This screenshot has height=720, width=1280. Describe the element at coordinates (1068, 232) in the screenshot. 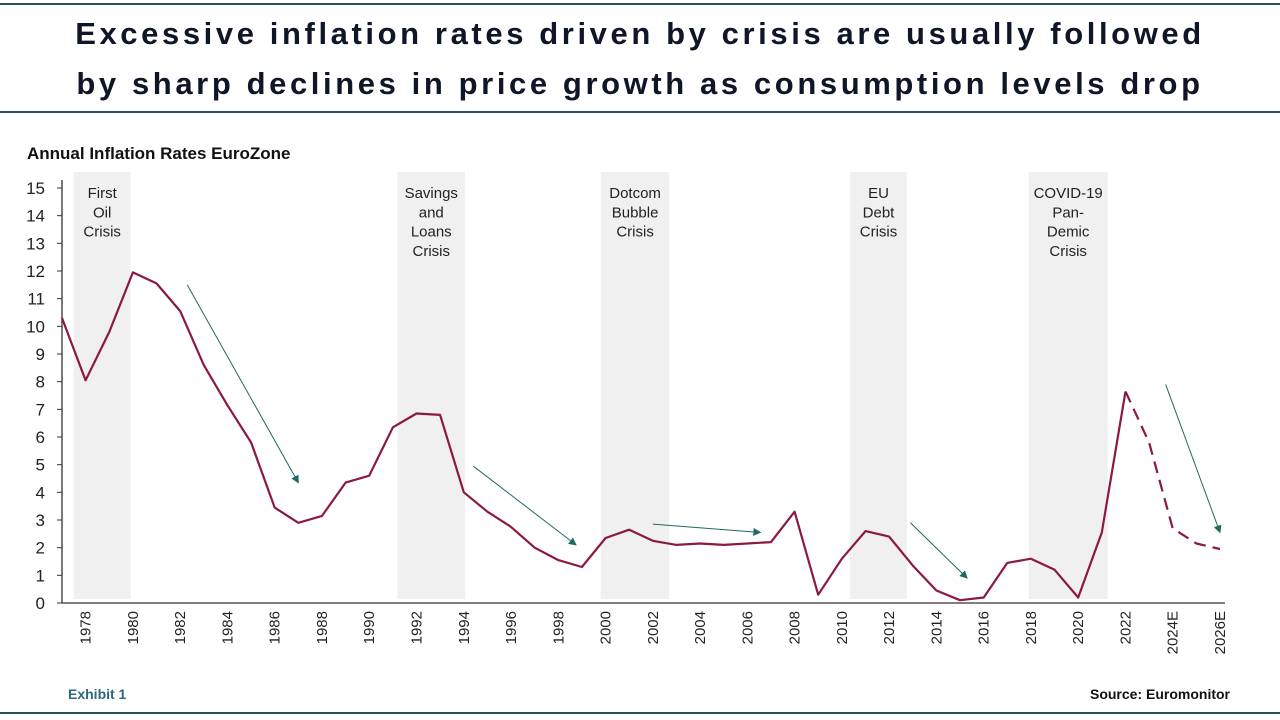

I see `crisis-label: Demic` at that location.